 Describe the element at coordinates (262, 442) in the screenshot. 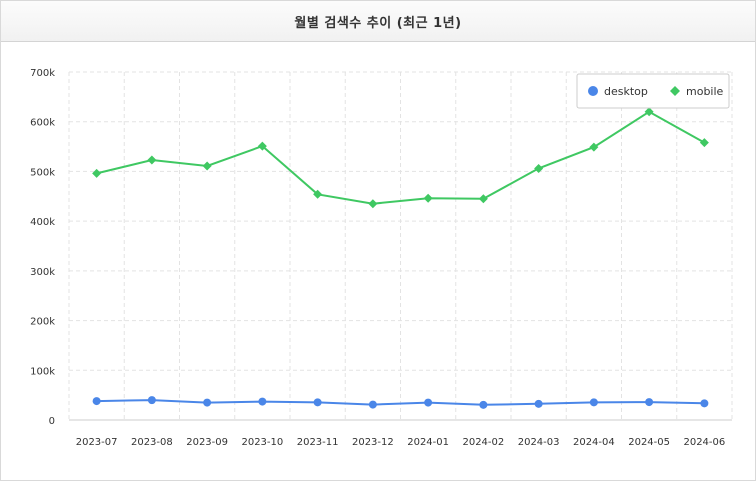

I see `x-tick-label: 2023-10` at that location.